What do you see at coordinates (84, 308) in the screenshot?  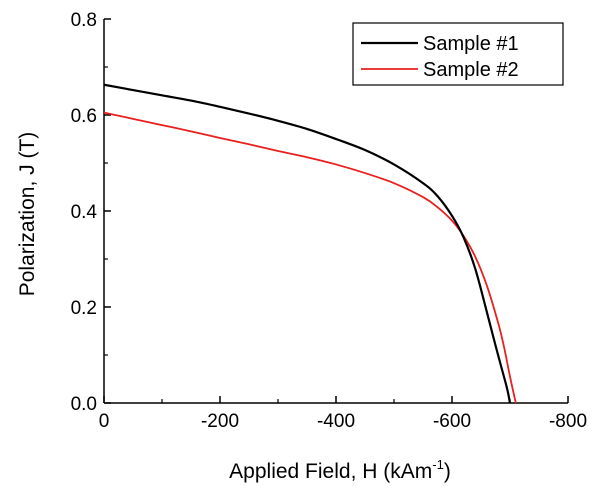 I see `y-tick-label: 0.2` at bounding box center [84, 308].